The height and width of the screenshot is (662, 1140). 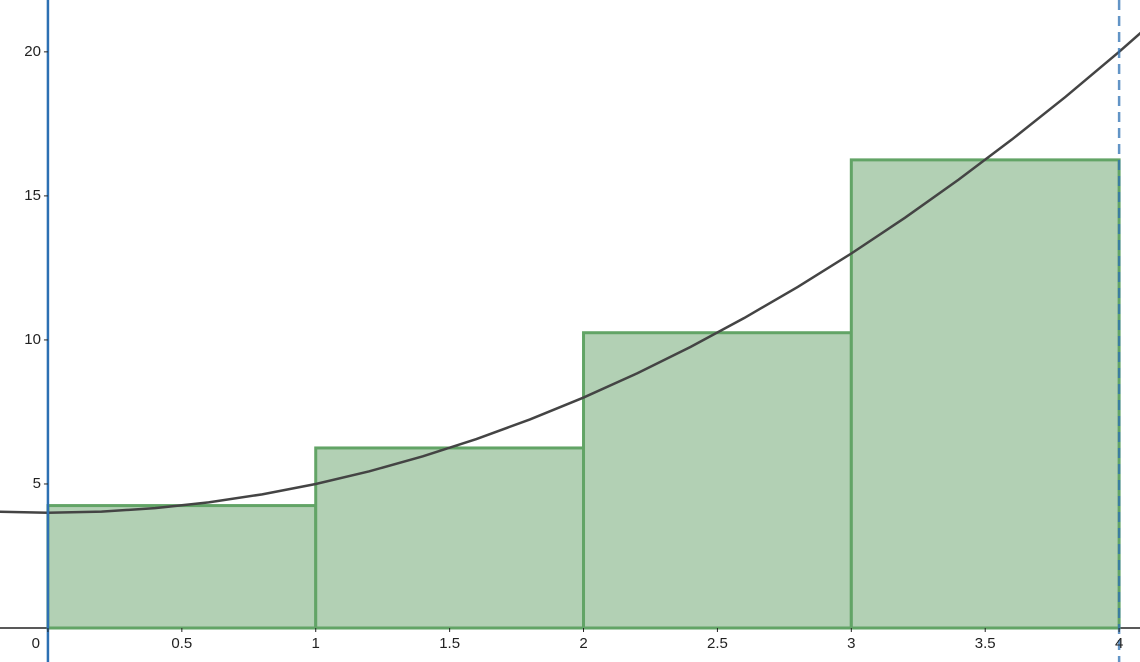 What do you see at coordinates (32, 195) in the screenshot?
I see `y-tick-label: 15` at bounding box center [32, 195].